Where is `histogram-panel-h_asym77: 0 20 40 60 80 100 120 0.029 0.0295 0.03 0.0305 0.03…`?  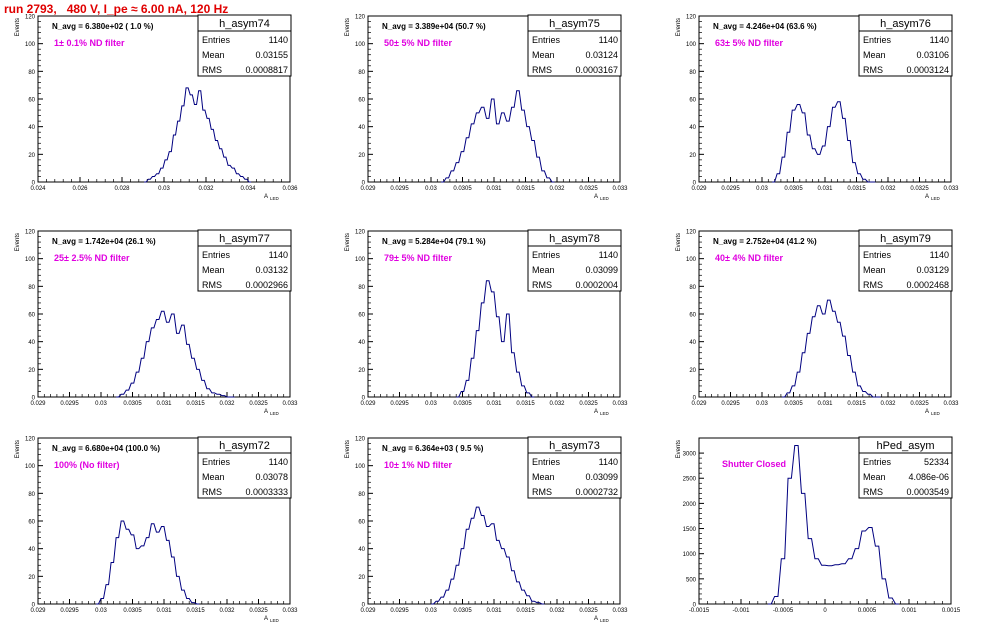 histogram-panel-h_asym77: 0 20 40 60 80 100 120 0.029 0.0295 0.03 0.0305 0.03… is located at coordinates (156, 322).